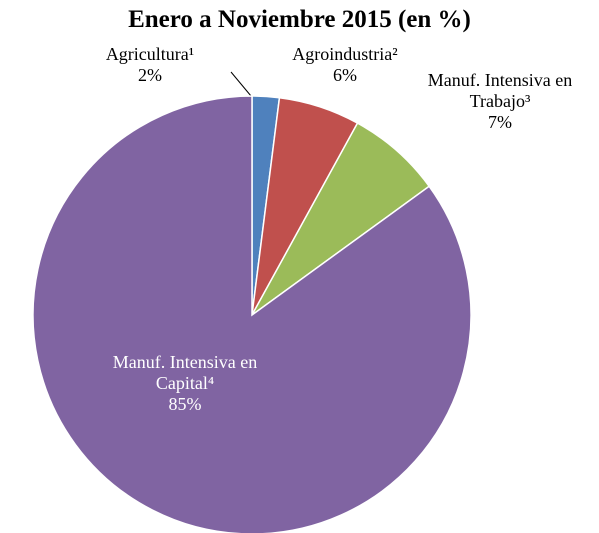 Image resolution: width=599 pixels, height=533 pixels. I want to click on chart-title: Enero a Noviembre 2015 (en %), so click(299, 19).